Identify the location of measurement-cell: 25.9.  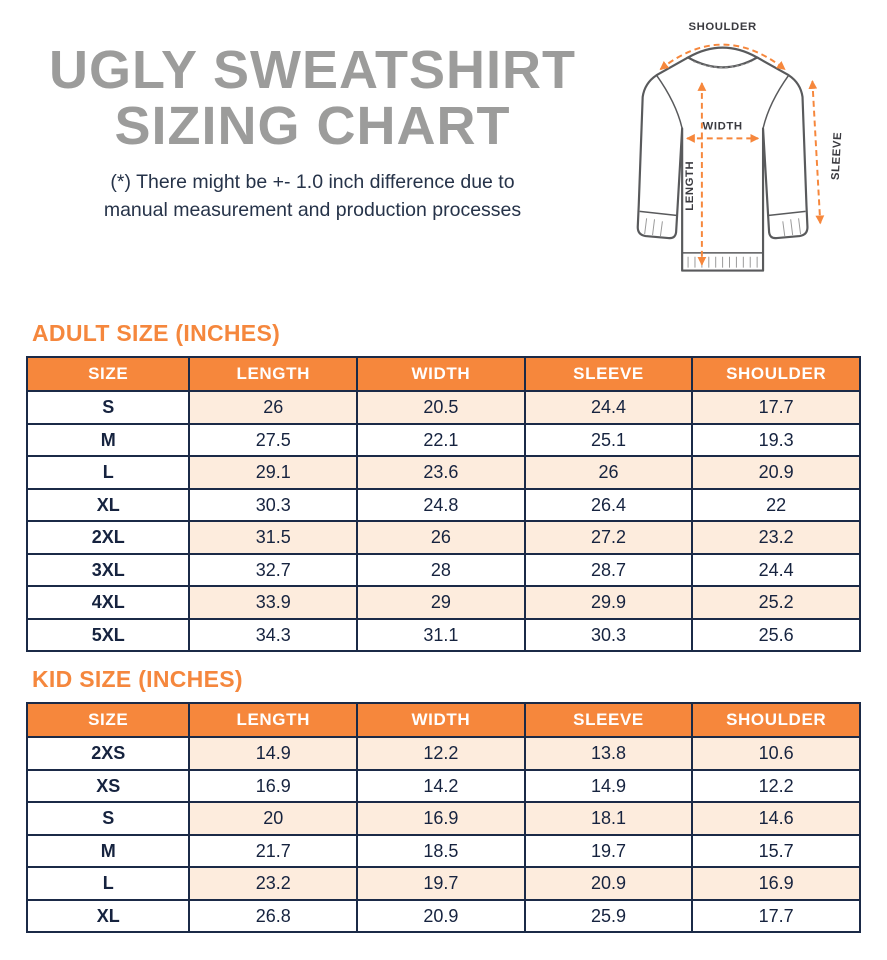
(608, 915).